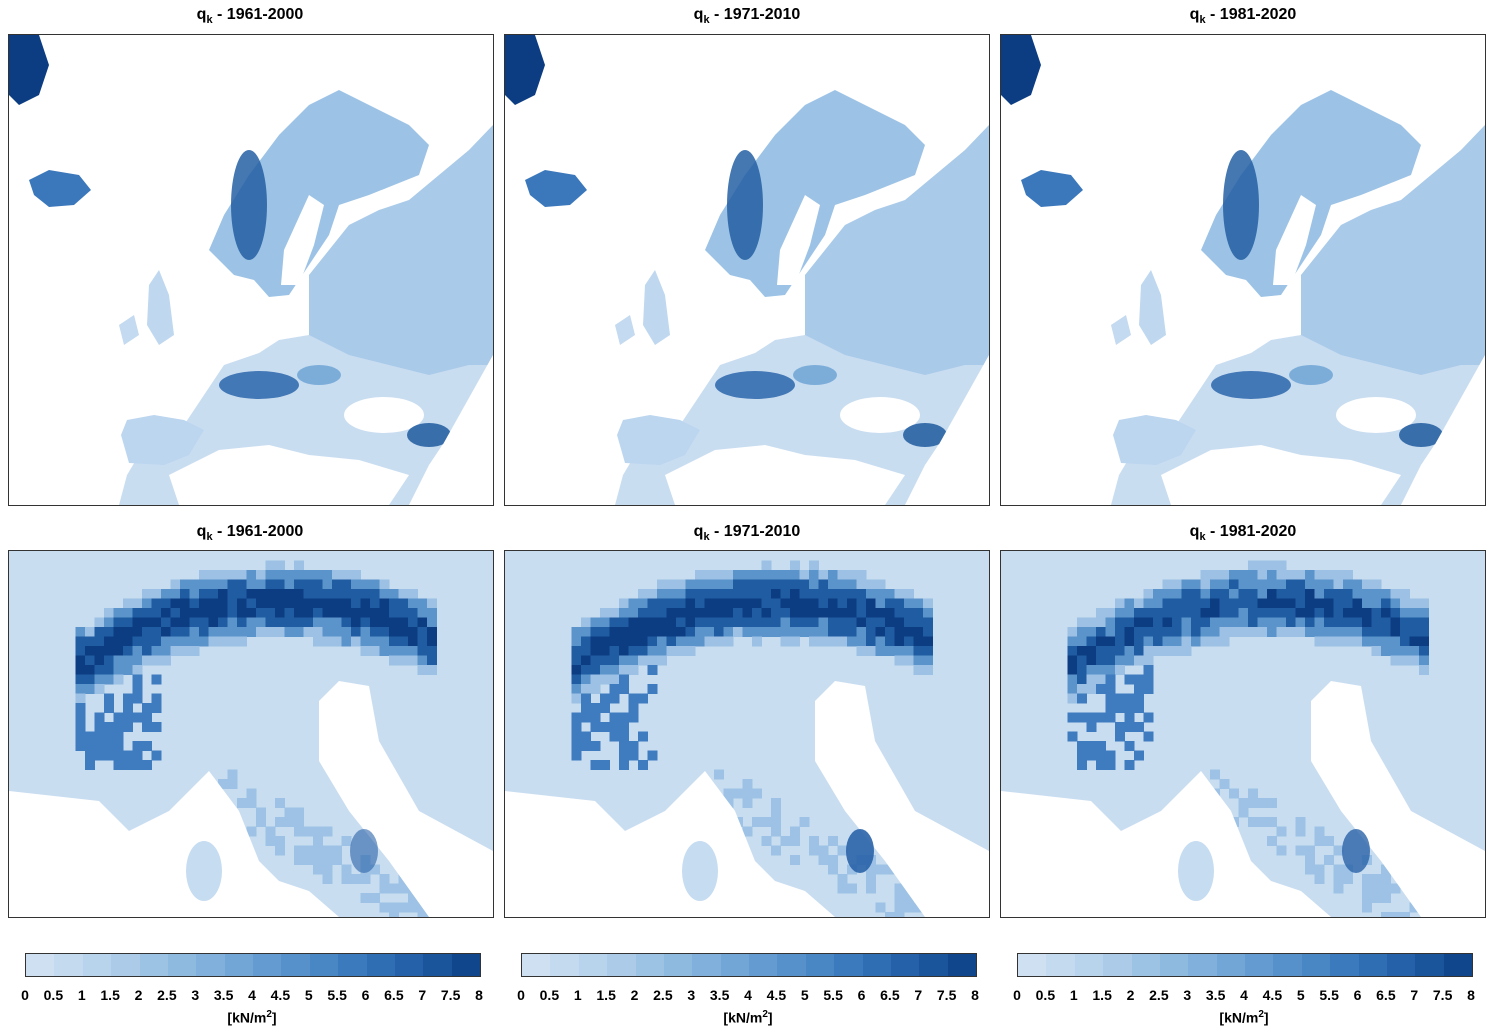 The image size is (1498, 1035). Describe the element at coordinates (745, 205) in the screenshot. I see `norway-mountains` at that location.